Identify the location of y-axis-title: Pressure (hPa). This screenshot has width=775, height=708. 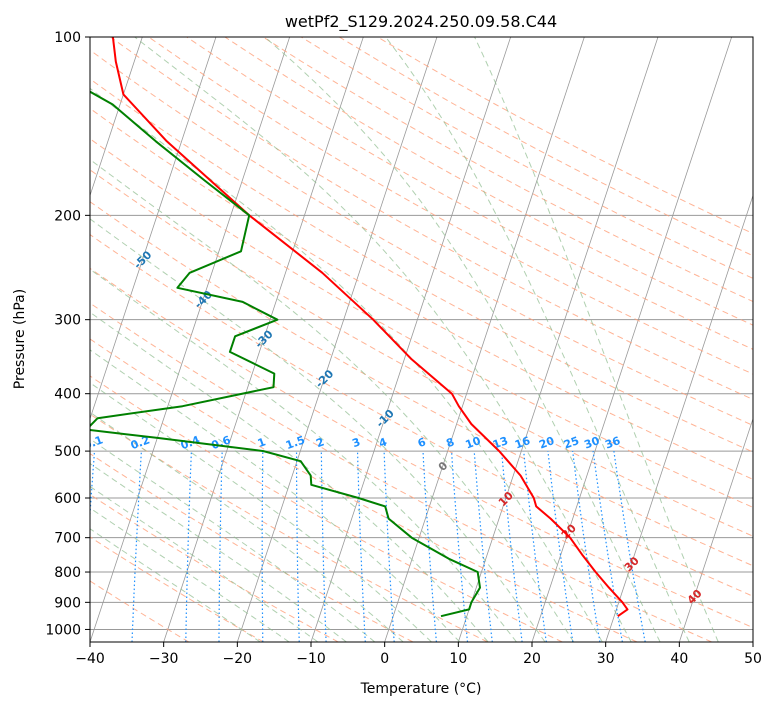
(20, 339).